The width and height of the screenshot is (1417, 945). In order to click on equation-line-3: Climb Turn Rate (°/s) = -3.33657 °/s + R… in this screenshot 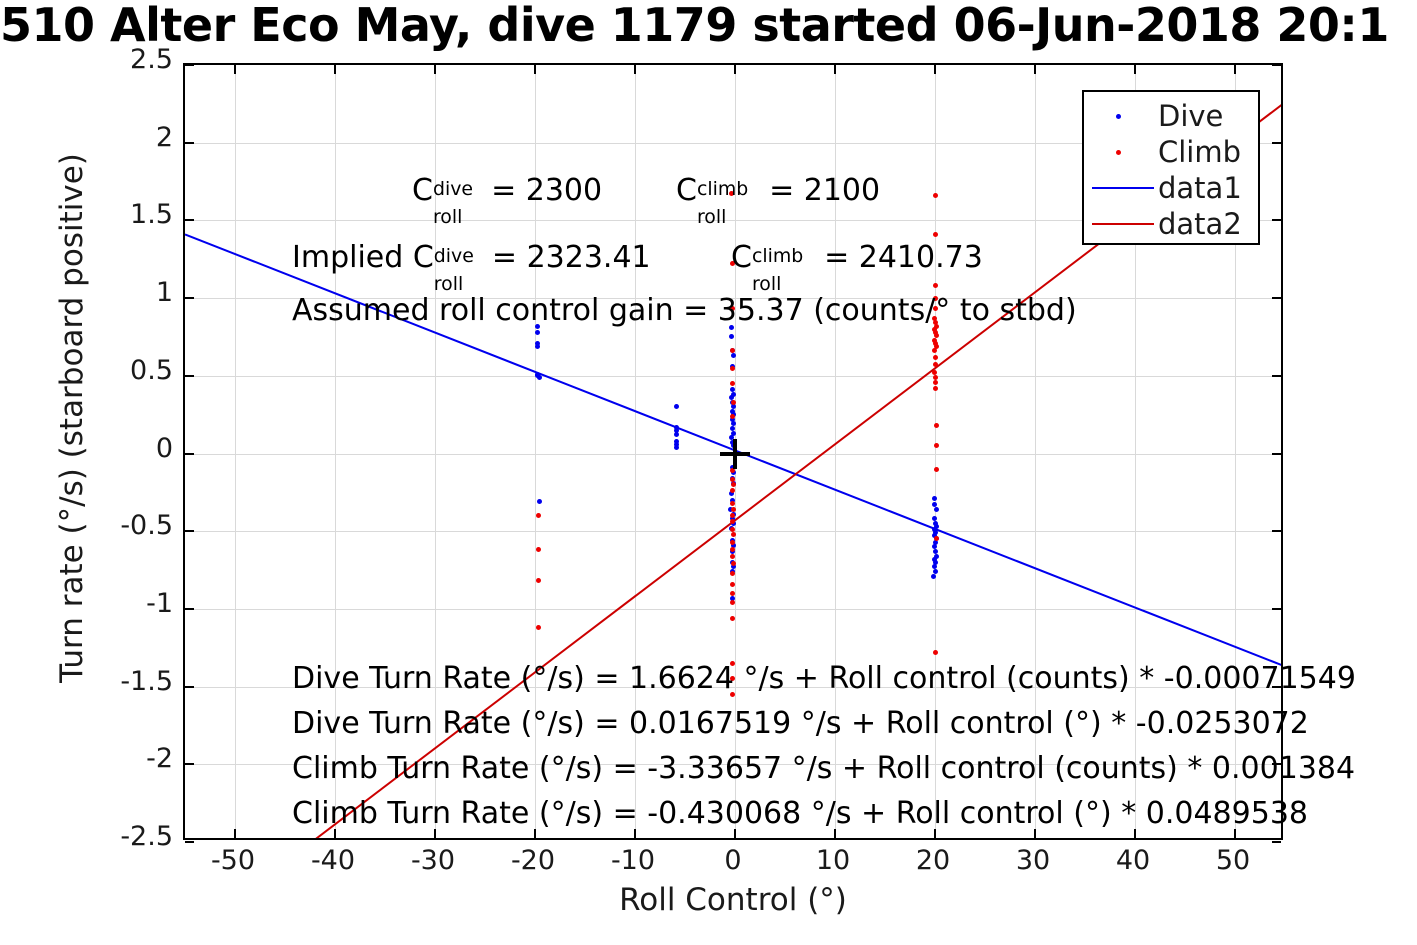, I will do `click(824, 768)`.